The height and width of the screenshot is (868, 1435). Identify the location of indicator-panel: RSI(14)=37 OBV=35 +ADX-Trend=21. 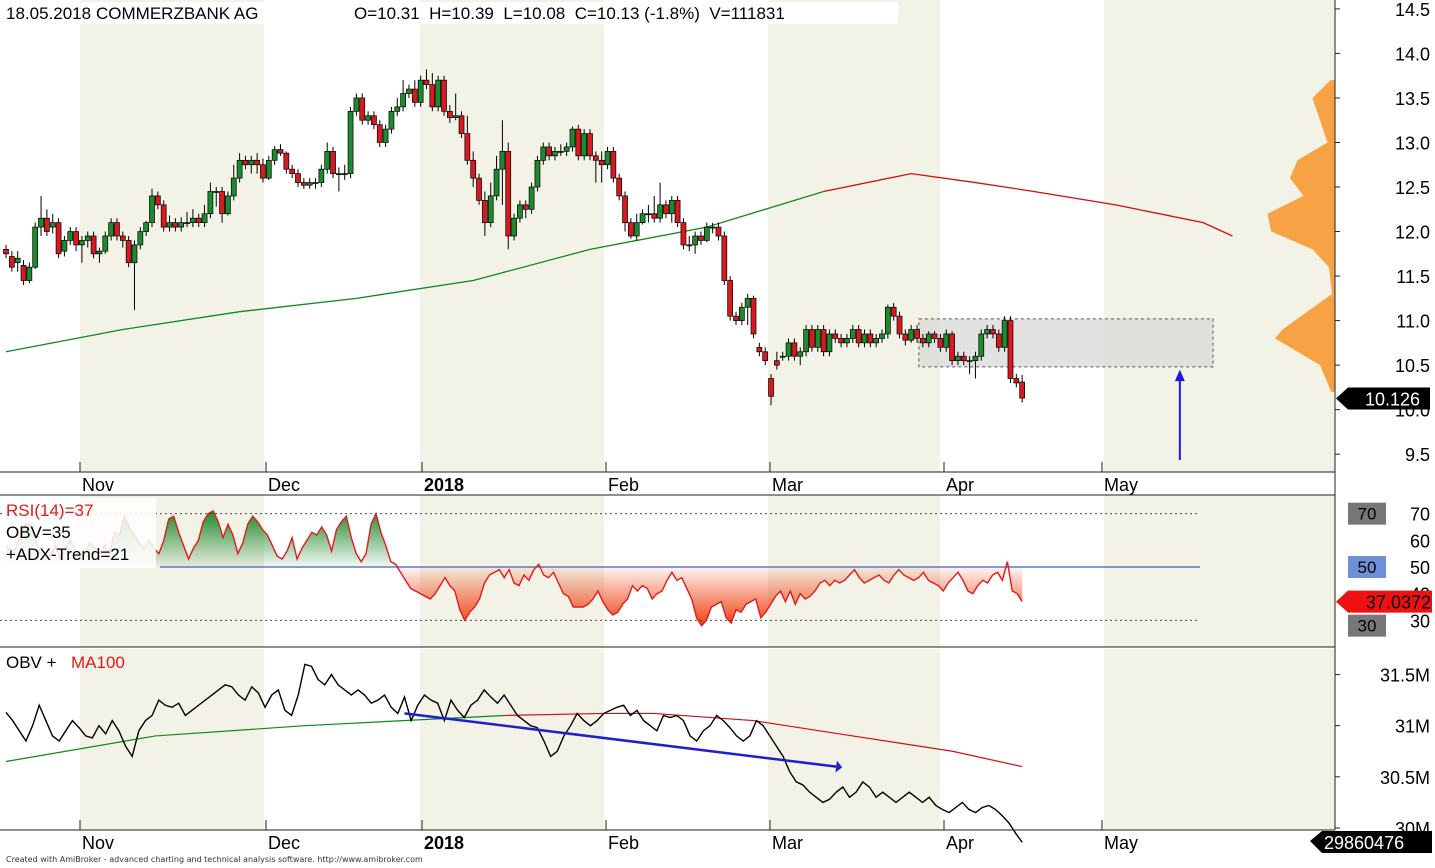
(600, 562).